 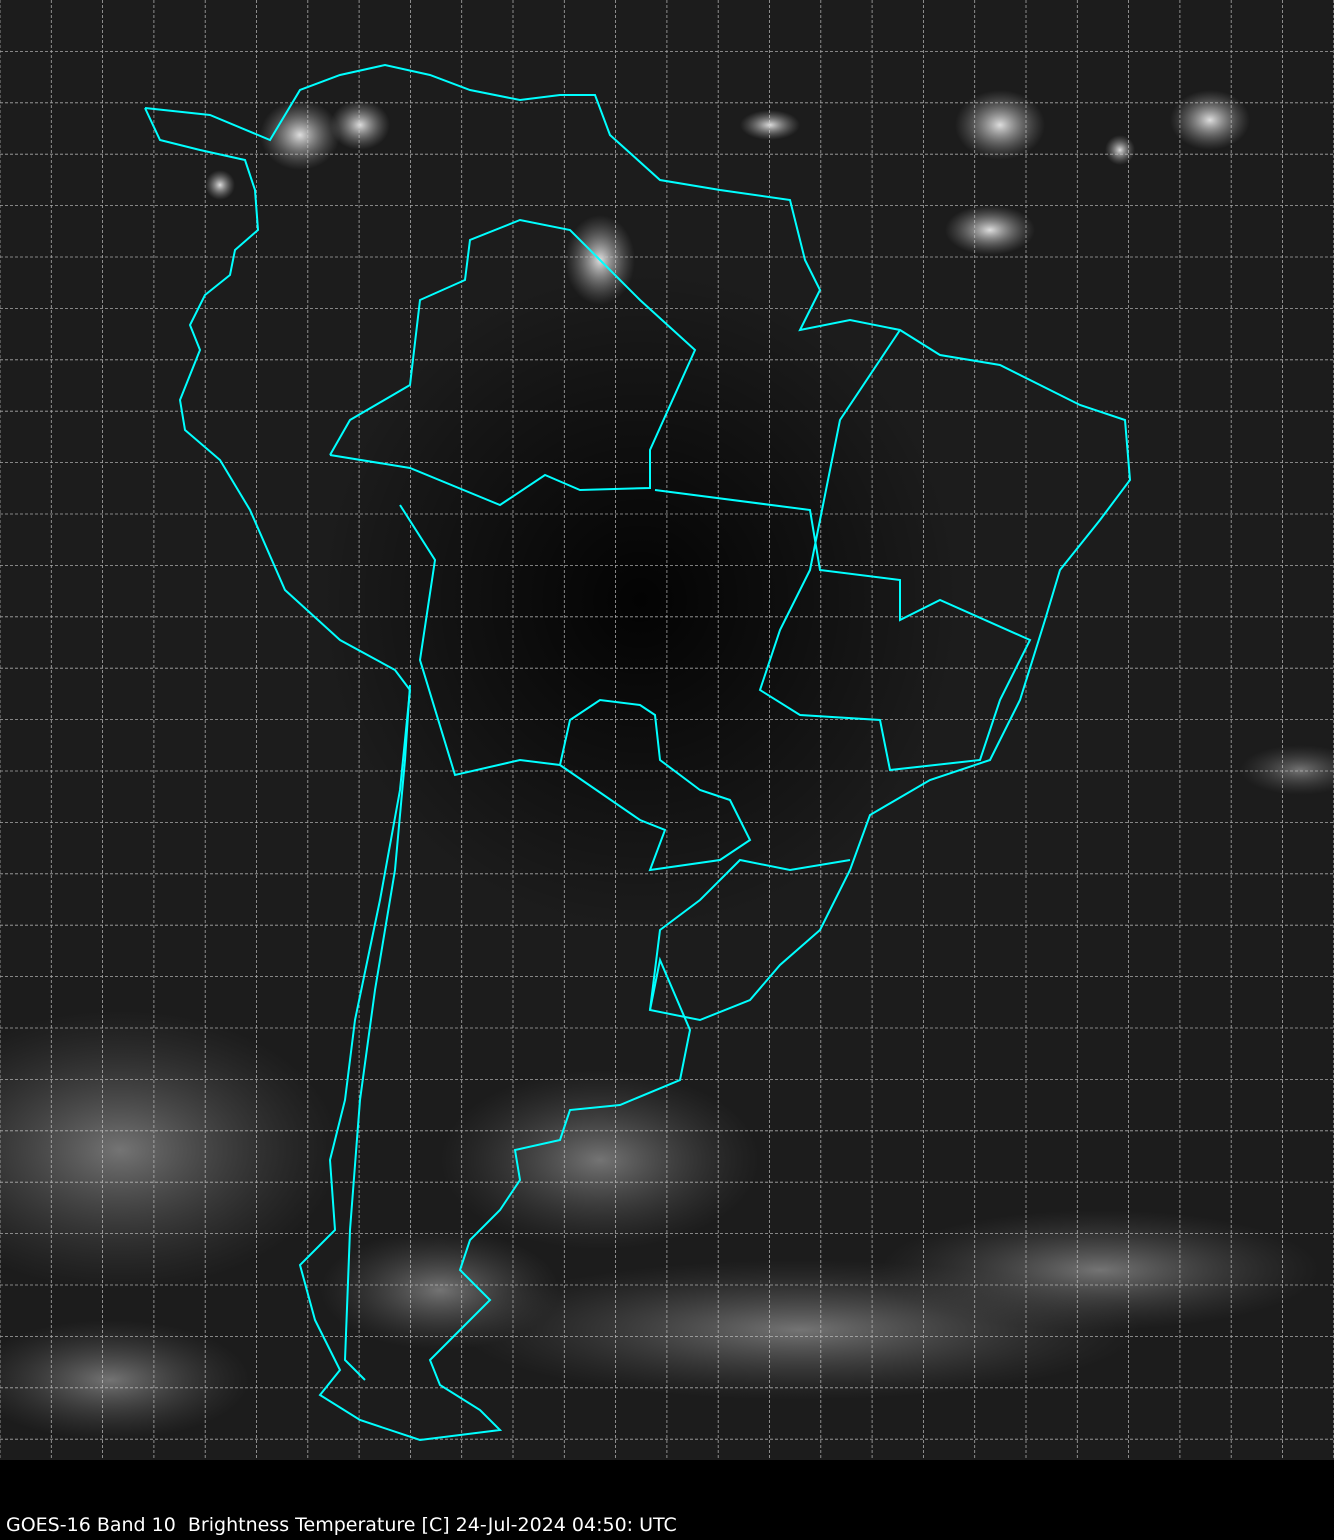 I want to click on argentina-uruguay-border, so click(x=750, y=934).